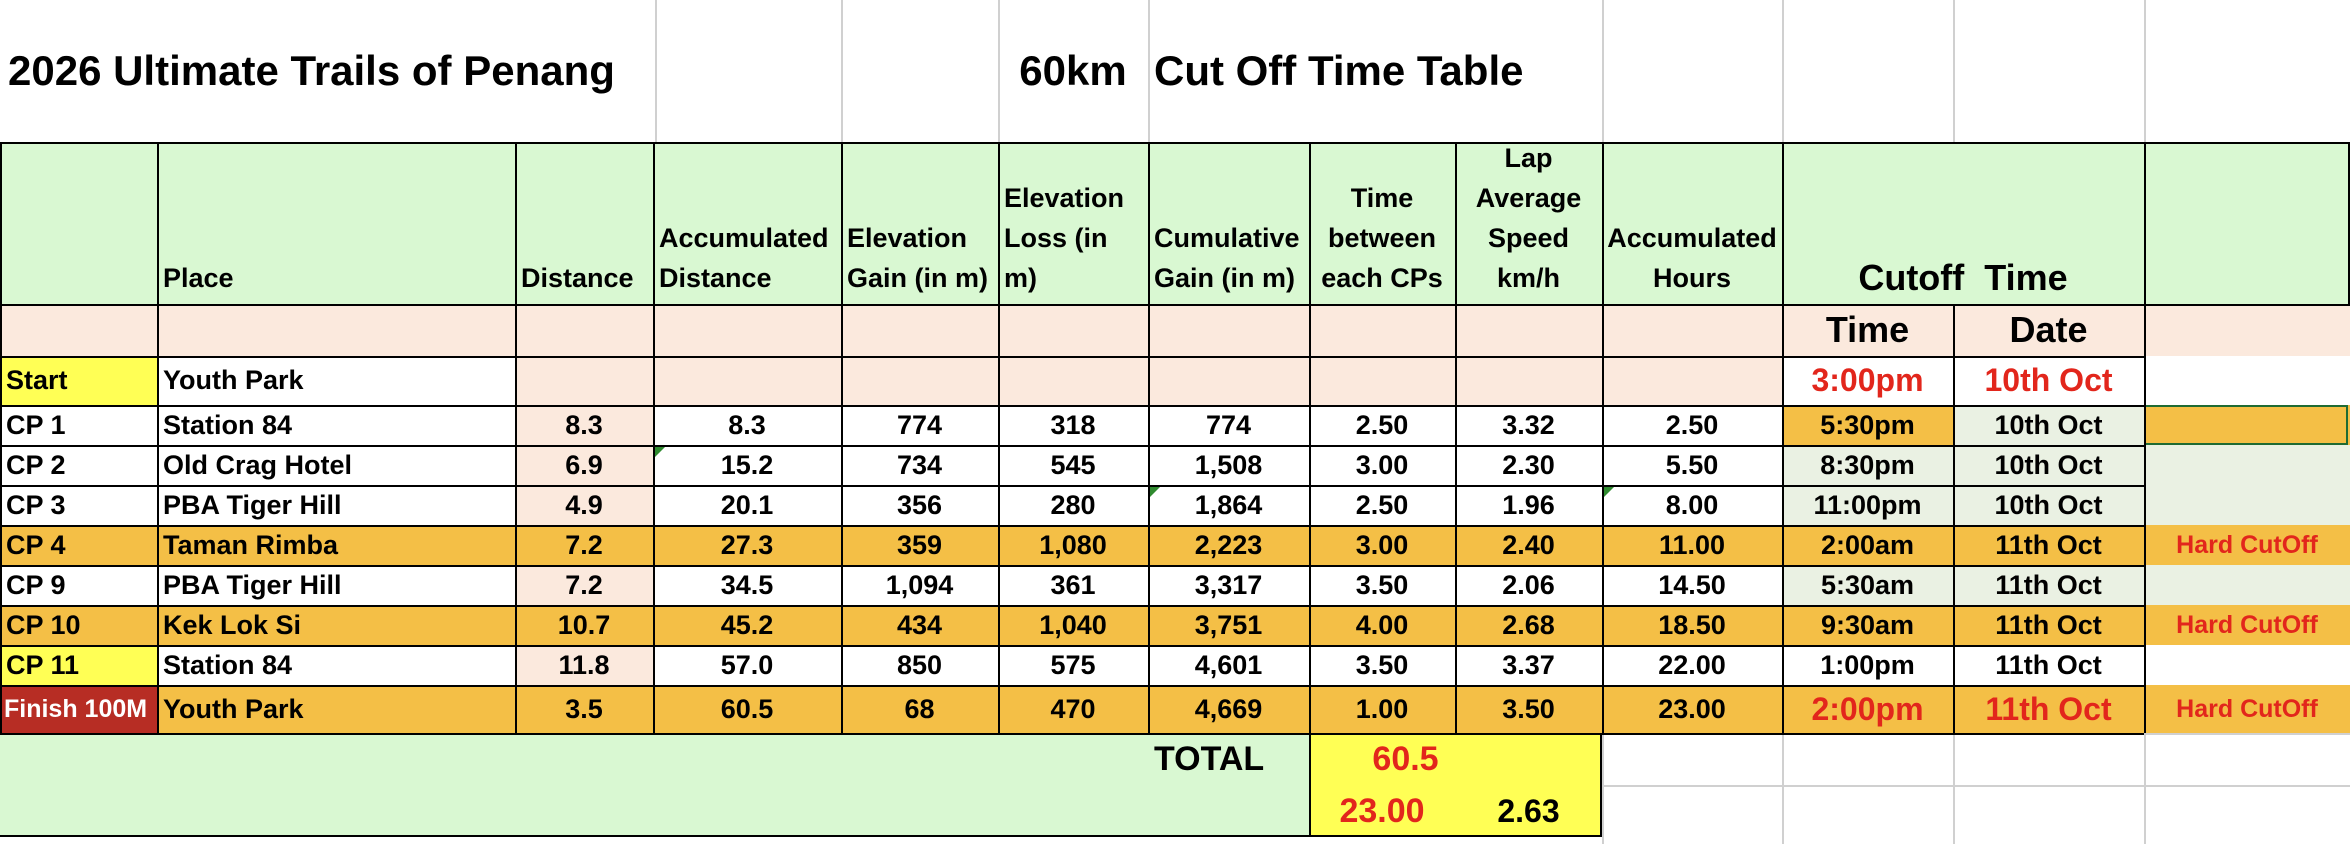 This screenshot has width=2350, height=844. Describe the element at coordinates (1228, 709) in the screenshot. I see `cell-cum: 4,669` at that location.